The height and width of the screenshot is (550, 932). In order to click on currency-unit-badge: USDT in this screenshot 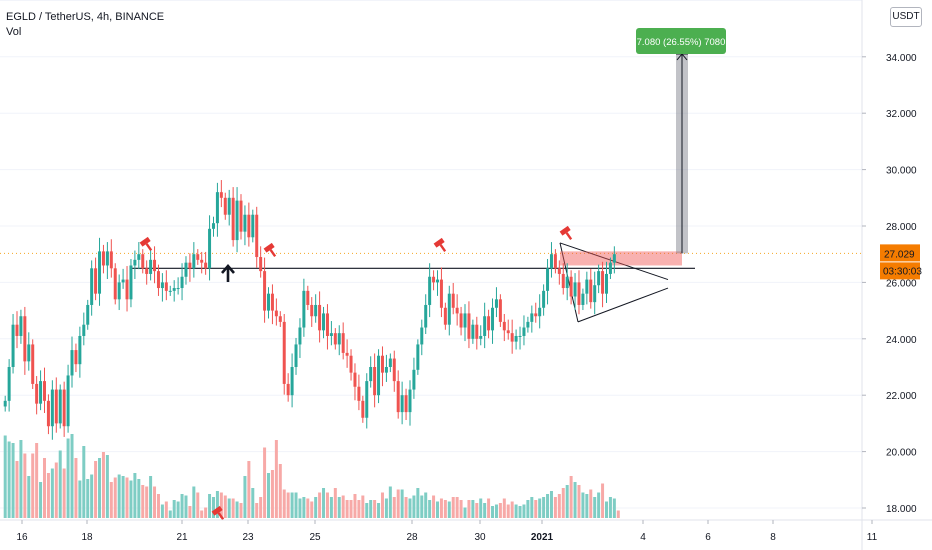, I will do `click(906, 17)`.